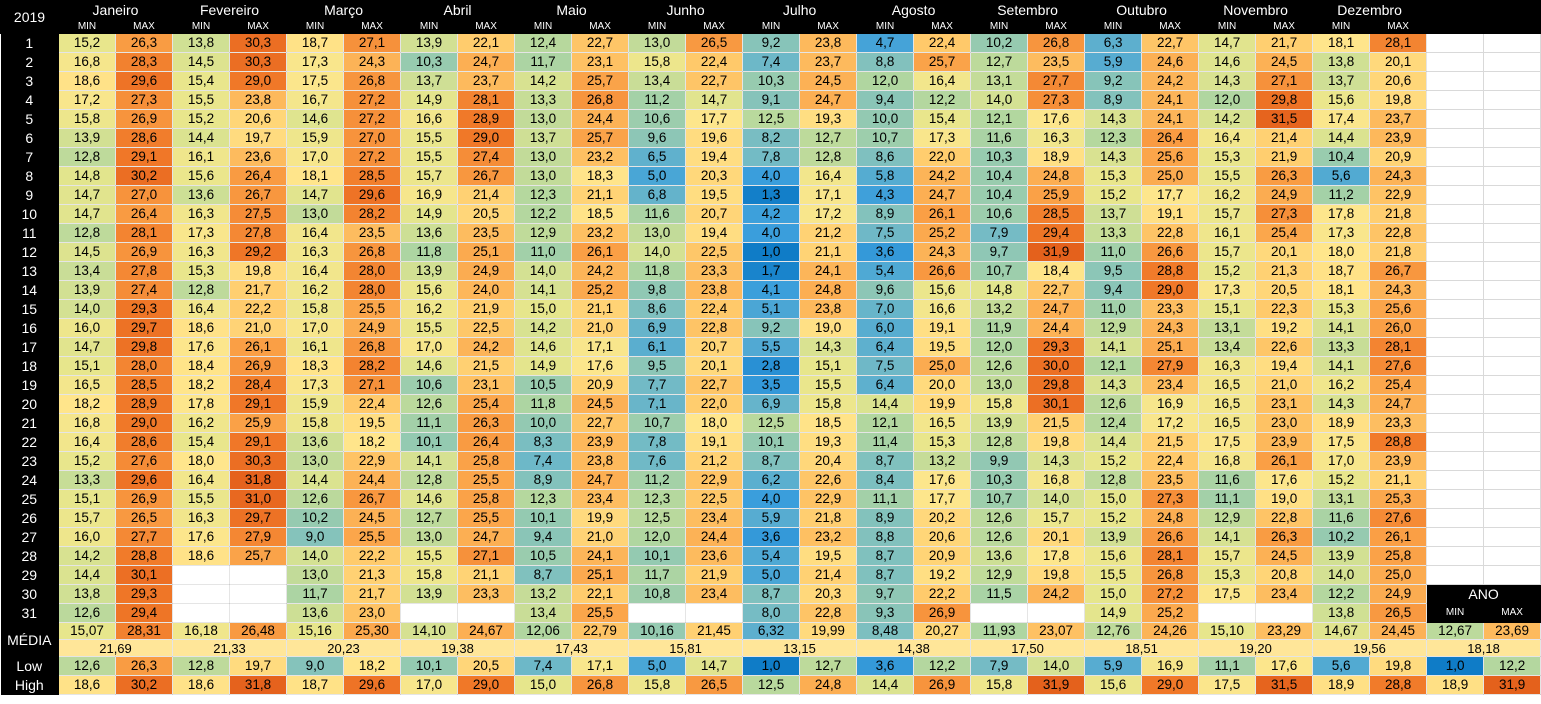 This screenshot has height=704, width=1541. I want to click on temperature-cell: 6,3, so click(1113, 43).